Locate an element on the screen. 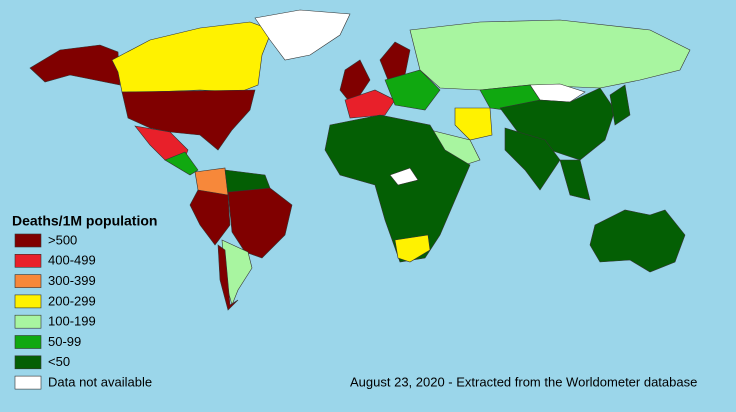  western-europe is located at coordinates (370, 104).